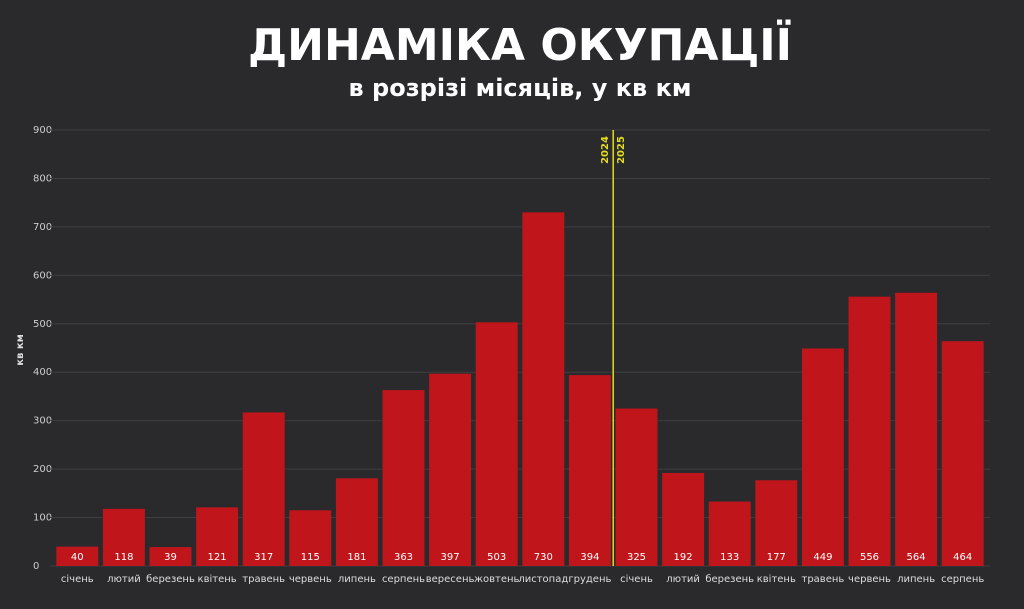  I want to click on value-label: 181, so click(356, 557).